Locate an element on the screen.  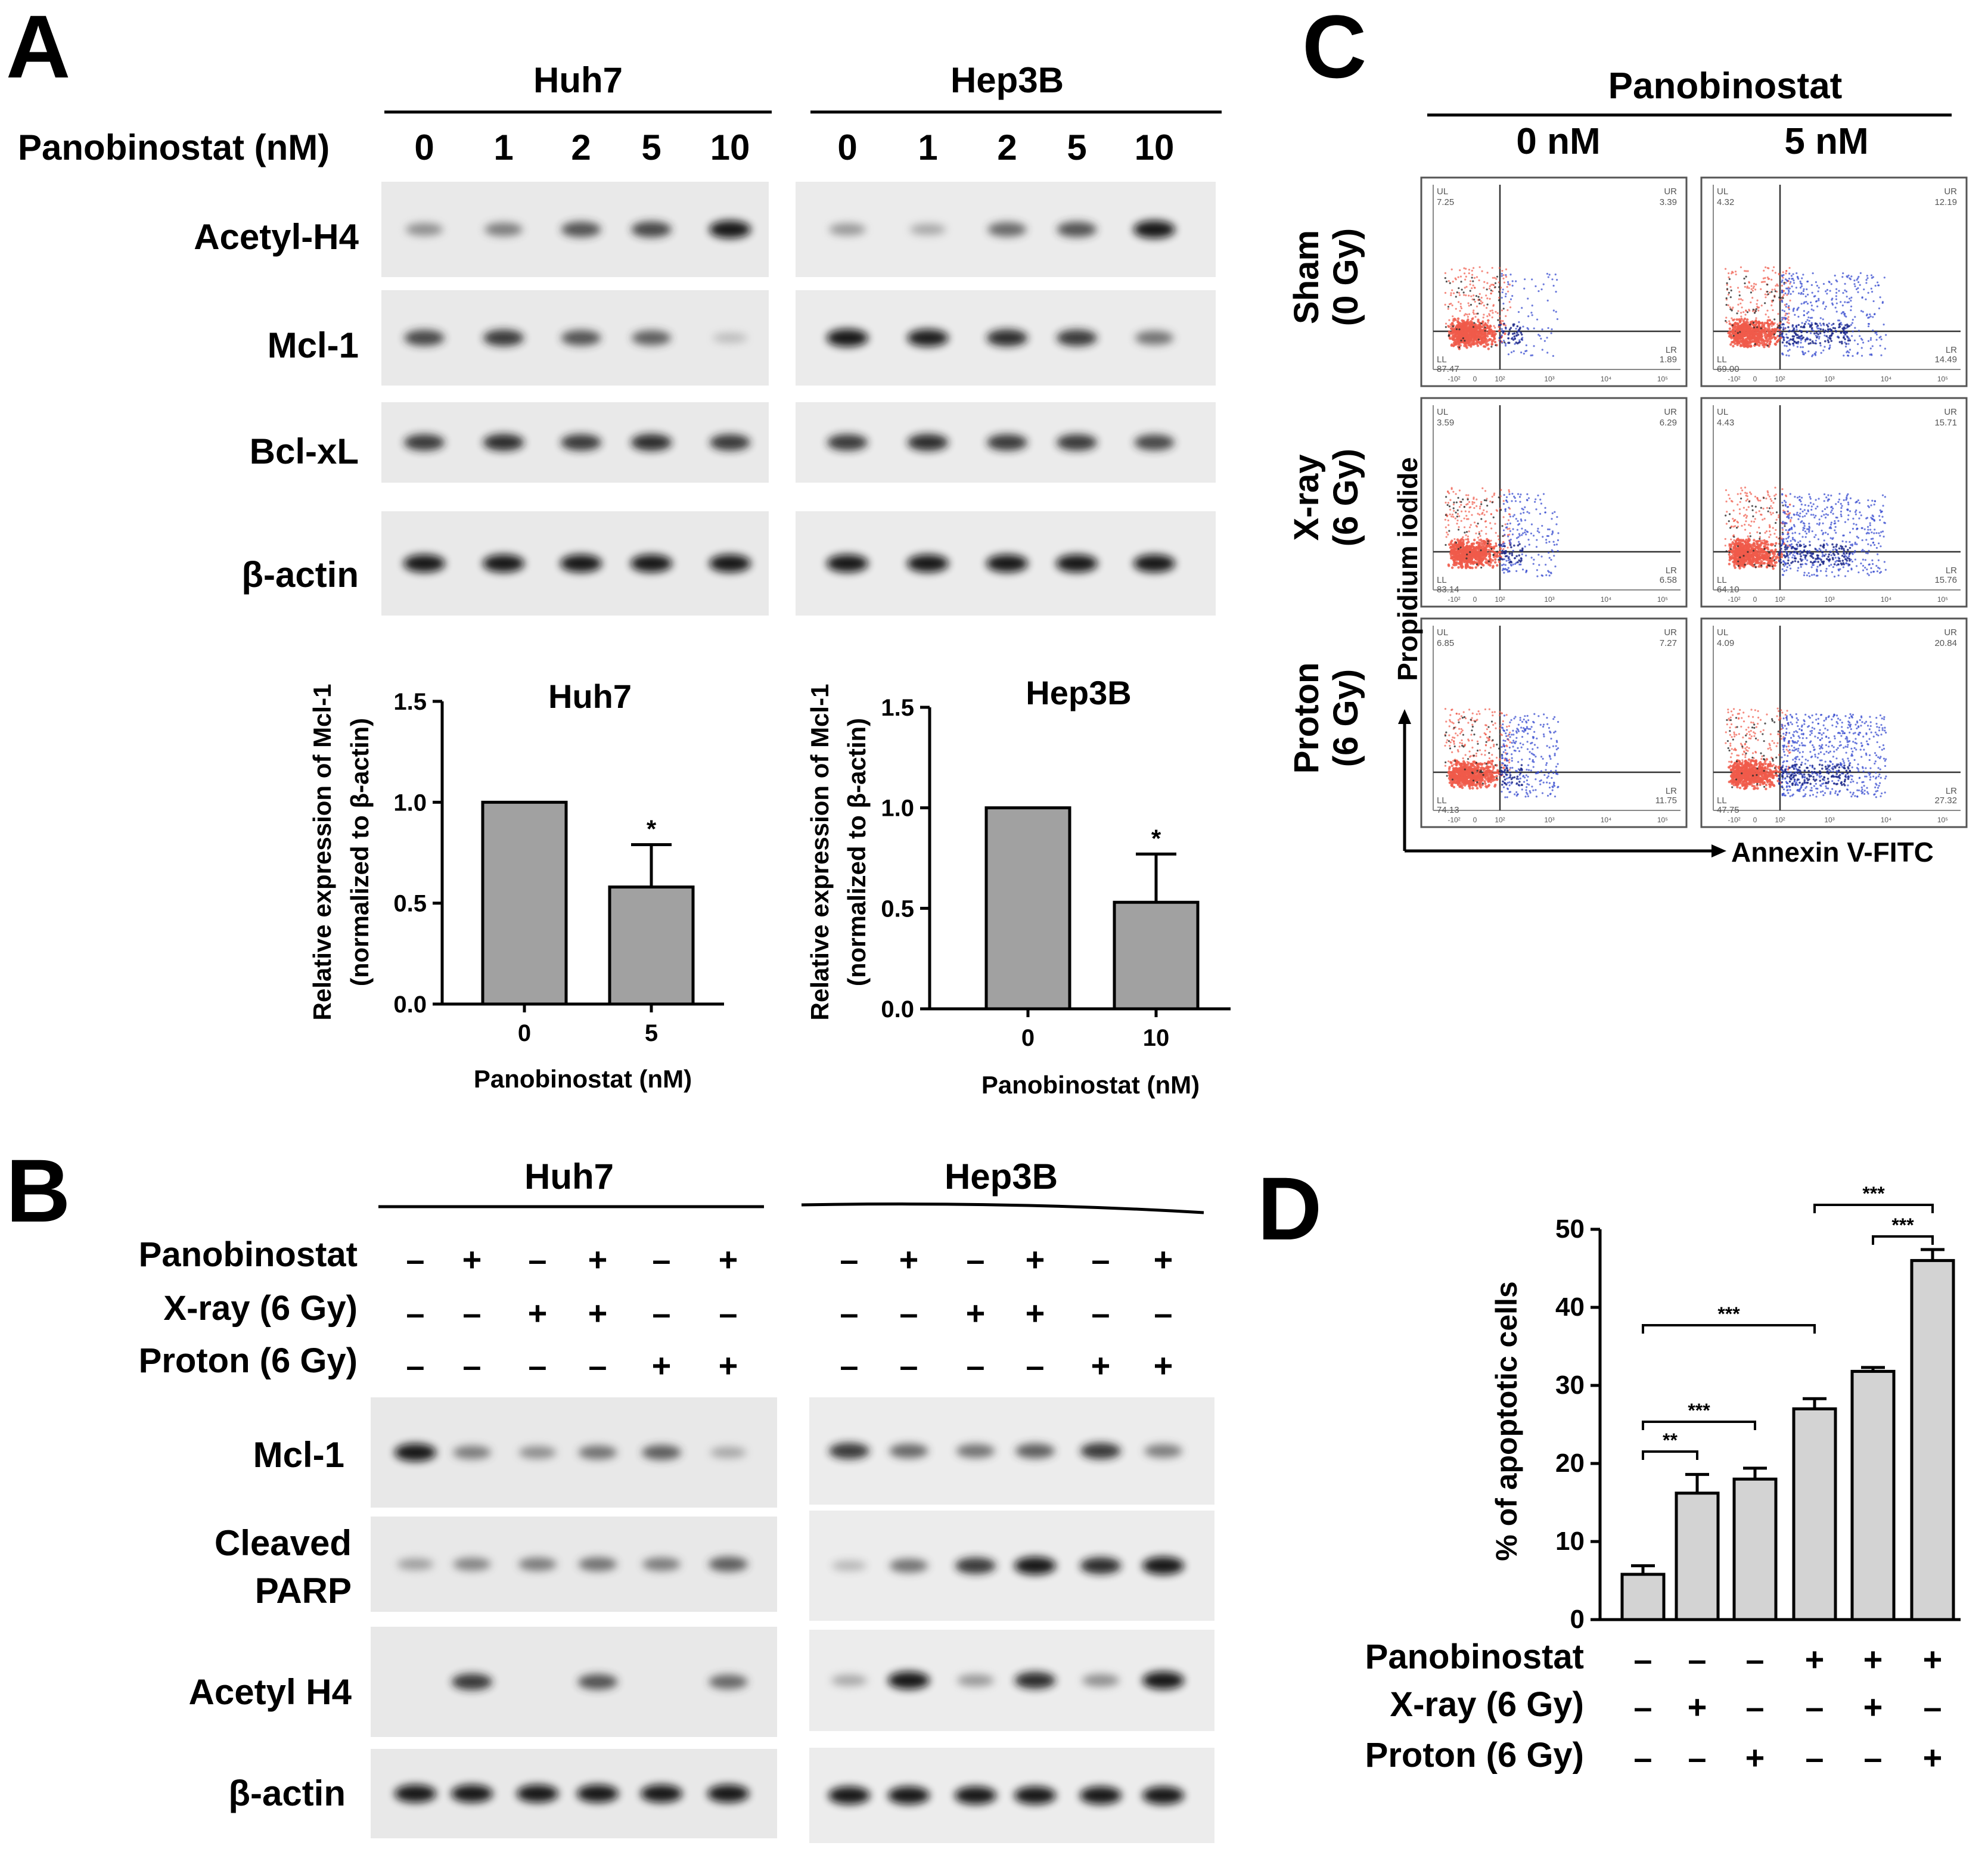
panel-label-c: C is located at coordinates (1334, 48).